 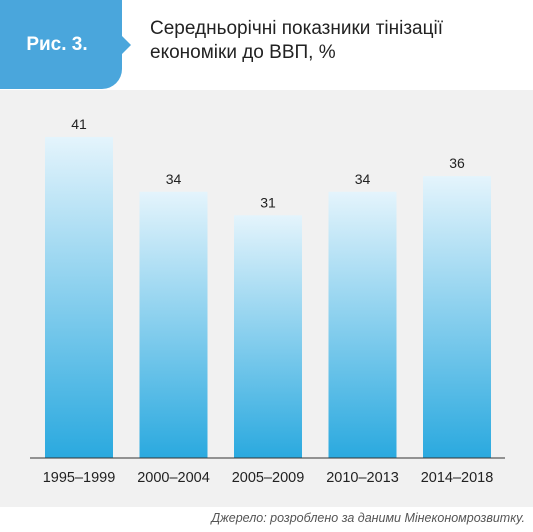 I want to click on data-label-5: 36, so click(x=457, y=163).